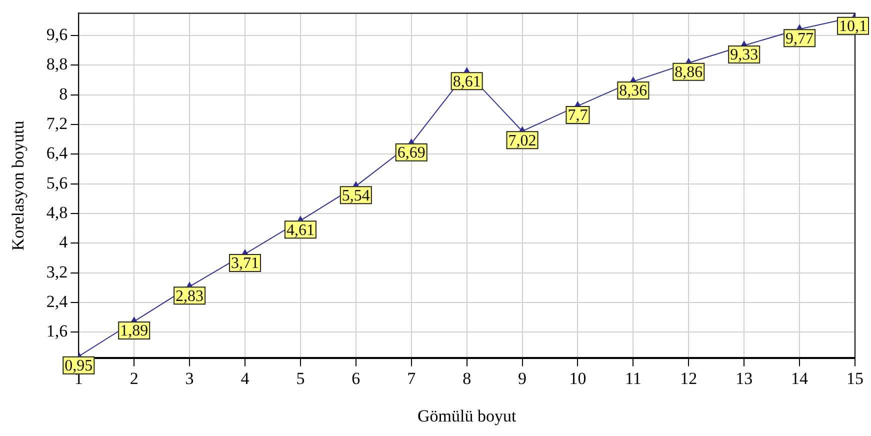 The height and width of the screenshot is (436, 871). I want to click on data-label: 6,69, so click(411, 153).